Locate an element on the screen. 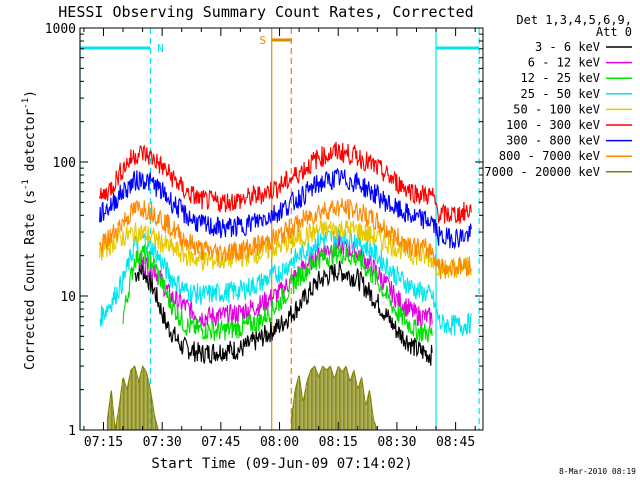  x-tick-label: 07:45 is located at coordinates (220, 442).